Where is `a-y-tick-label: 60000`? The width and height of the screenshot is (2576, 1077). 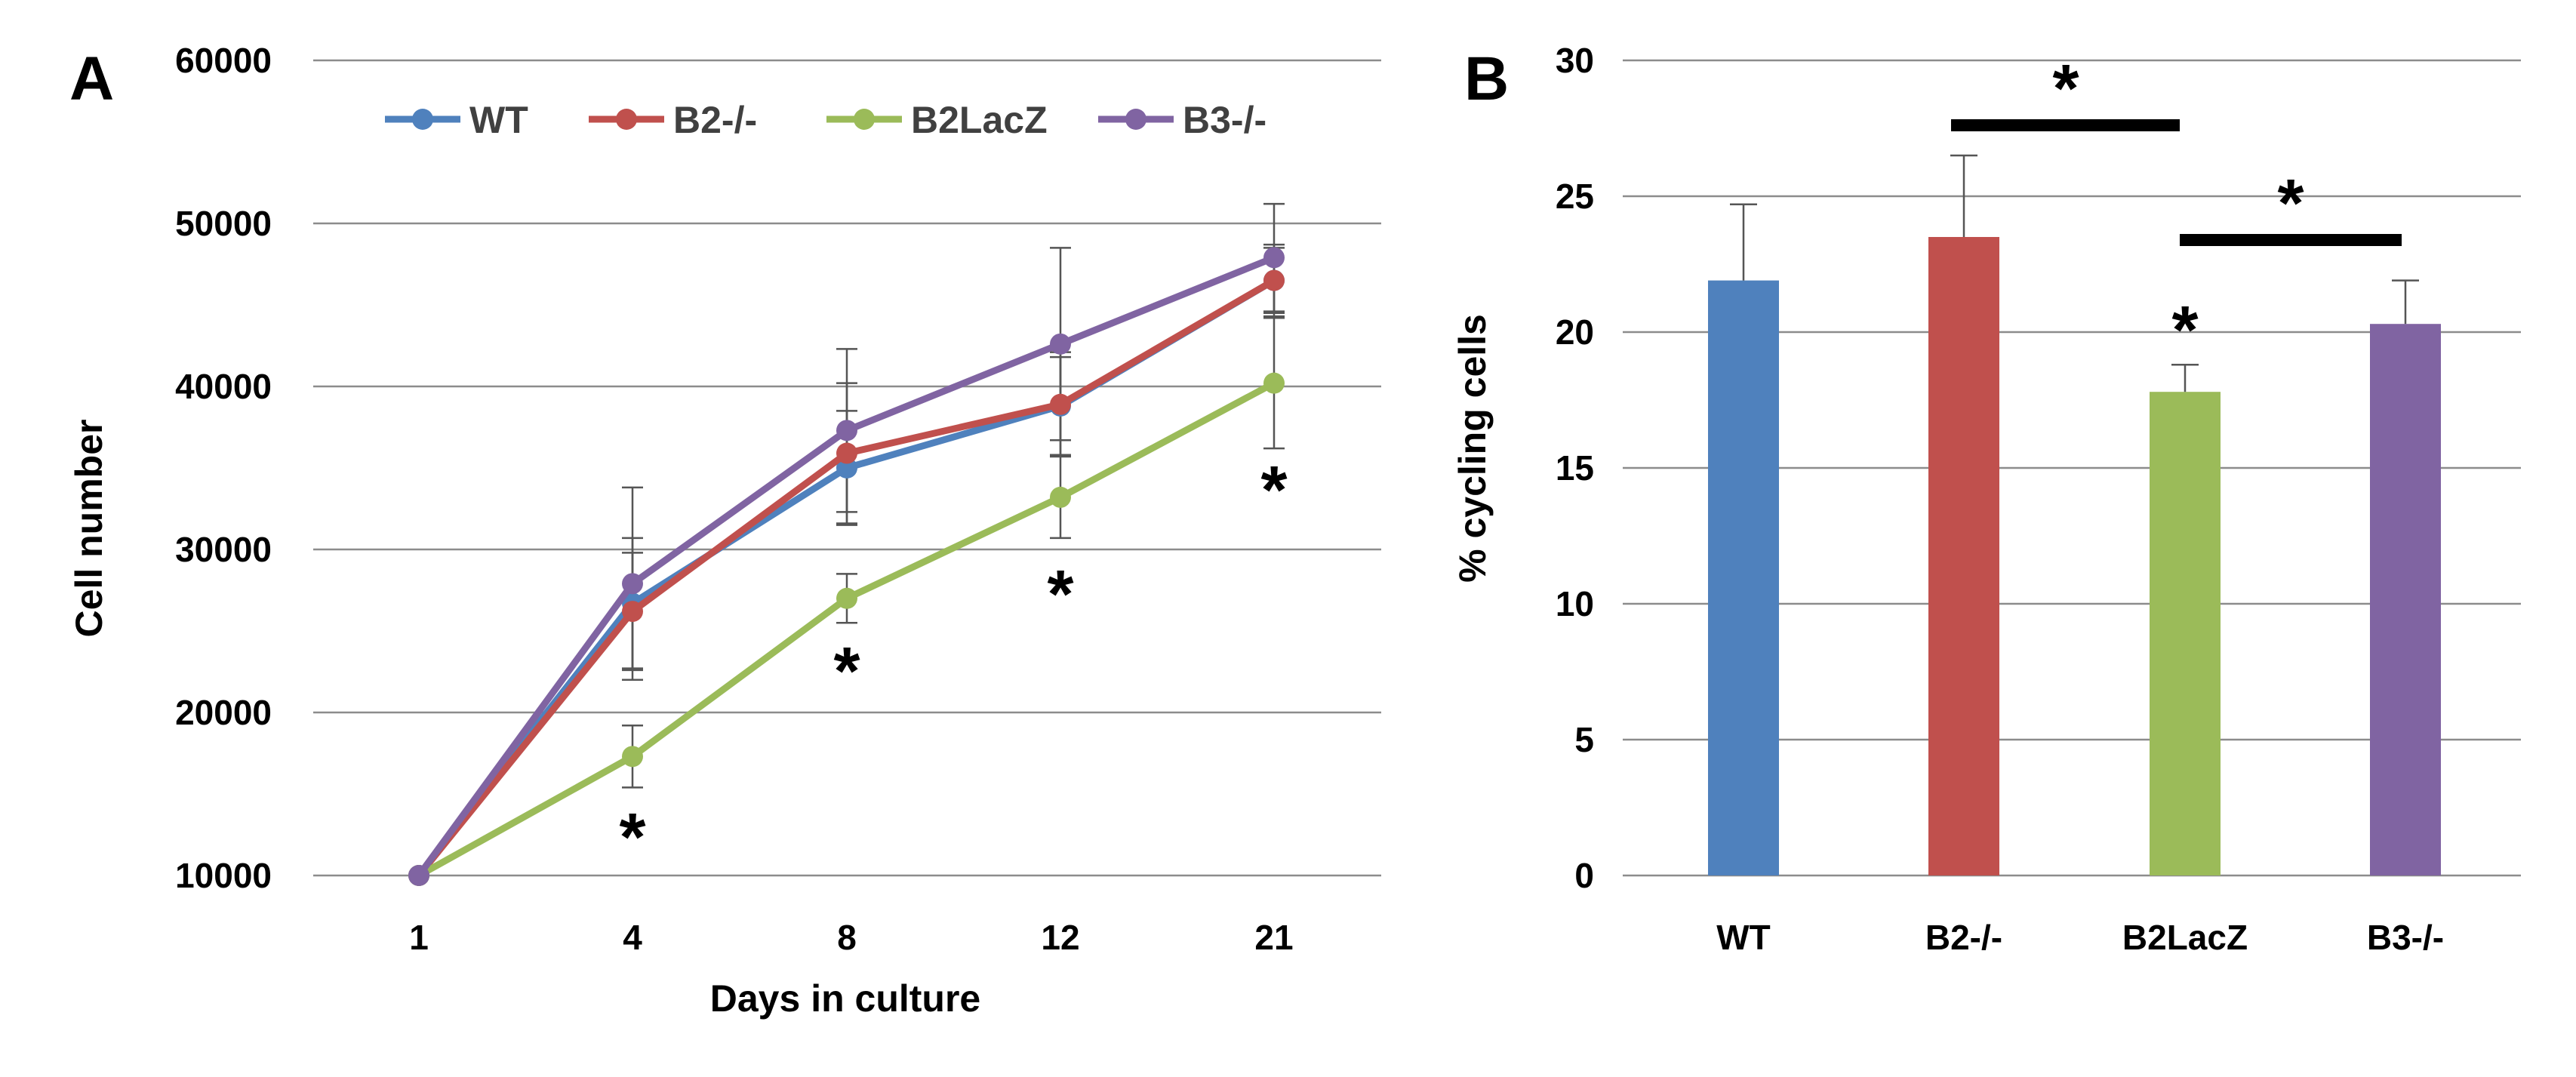 a-y-tick-label: 60000 is located at coordinates (223, 61).